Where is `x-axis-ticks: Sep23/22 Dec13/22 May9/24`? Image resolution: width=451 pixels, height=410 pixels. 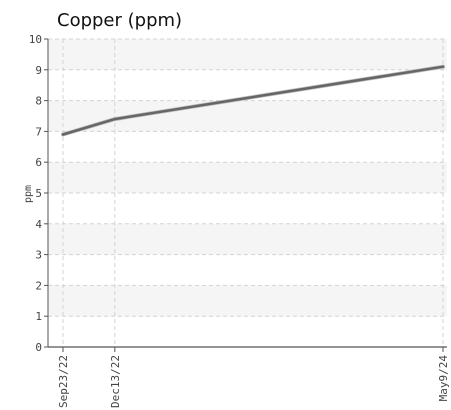
x-axis-ticks: Sep23/22 Dec13/22 May9/24 is located at coordinates (253, 377).